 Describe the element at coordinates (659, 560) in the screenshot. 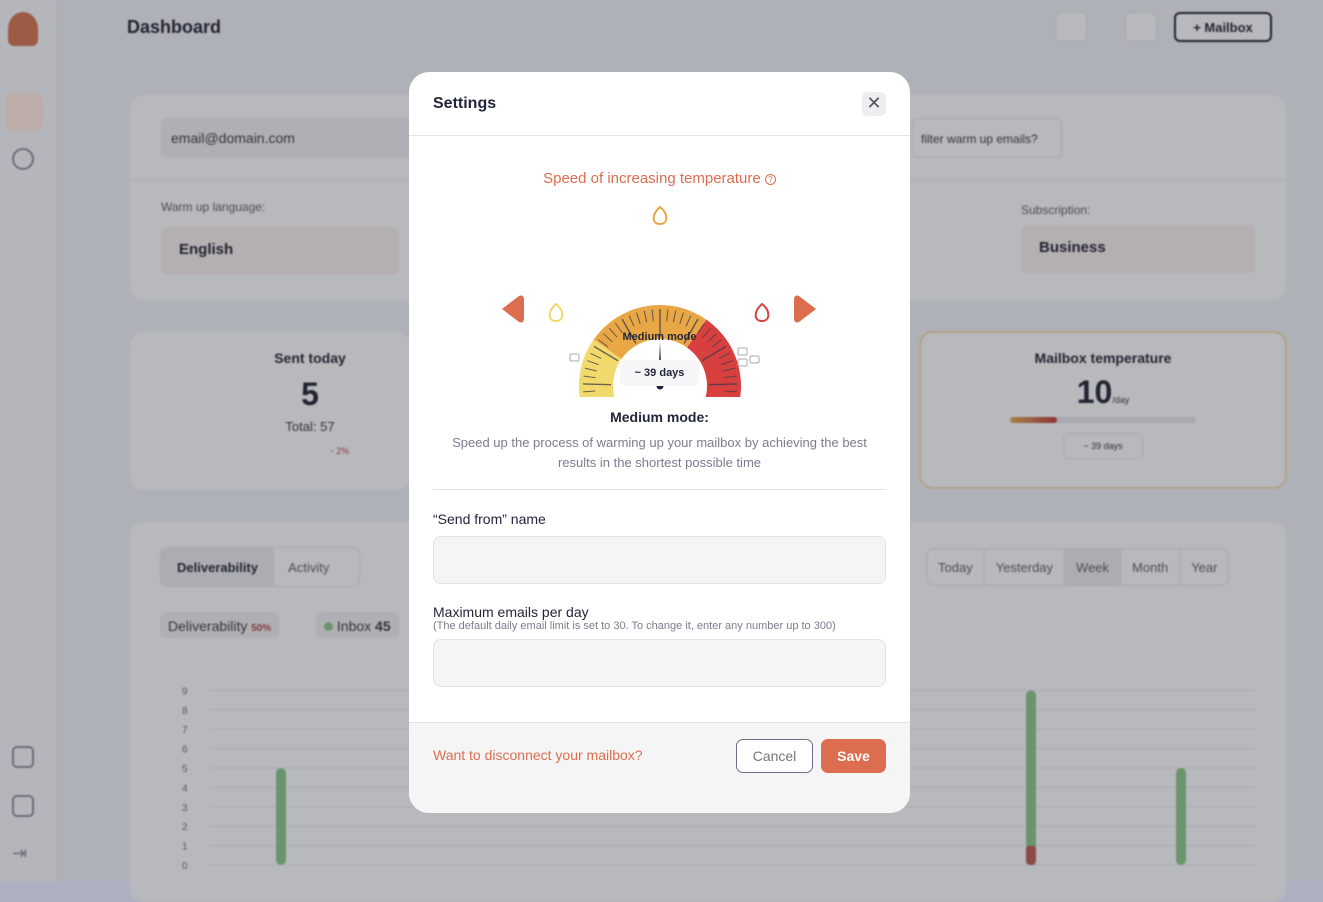

I see `send-from-input` at that location.